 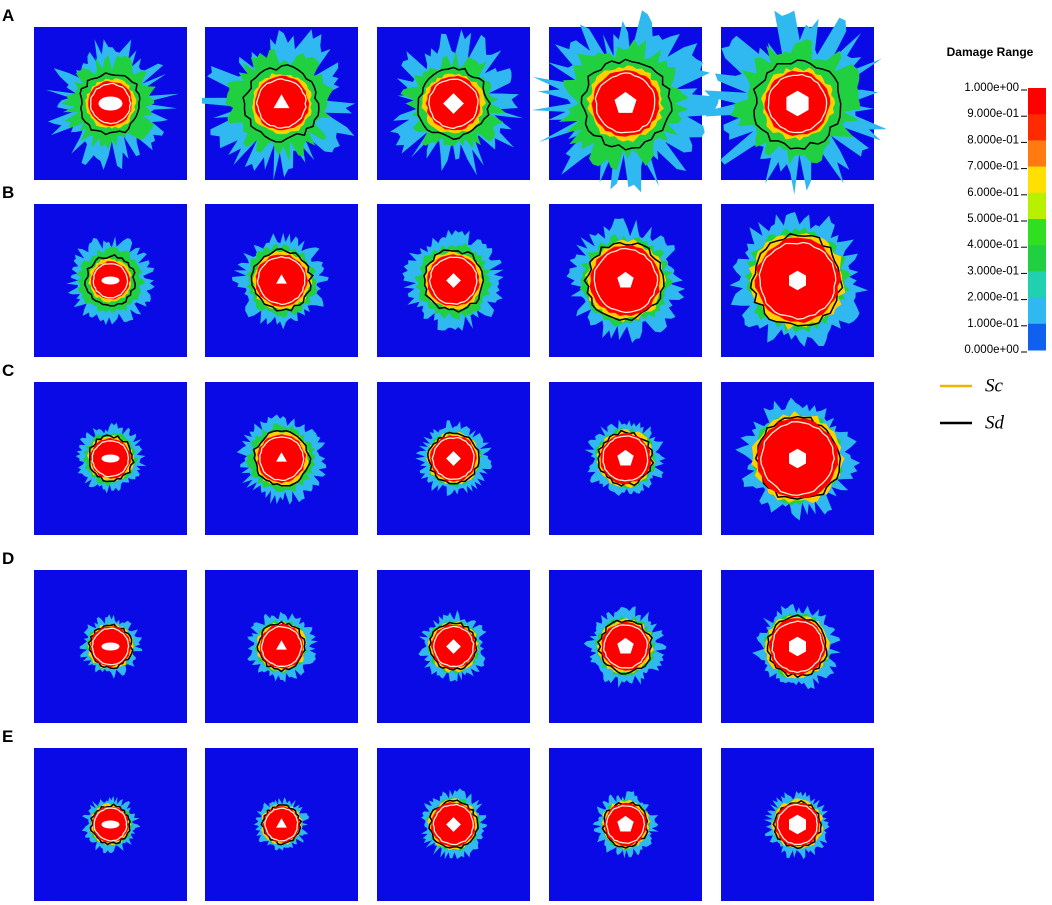 I want to click on colorbar-tick-label: 8.000e-01, so click(x=993, y=140).